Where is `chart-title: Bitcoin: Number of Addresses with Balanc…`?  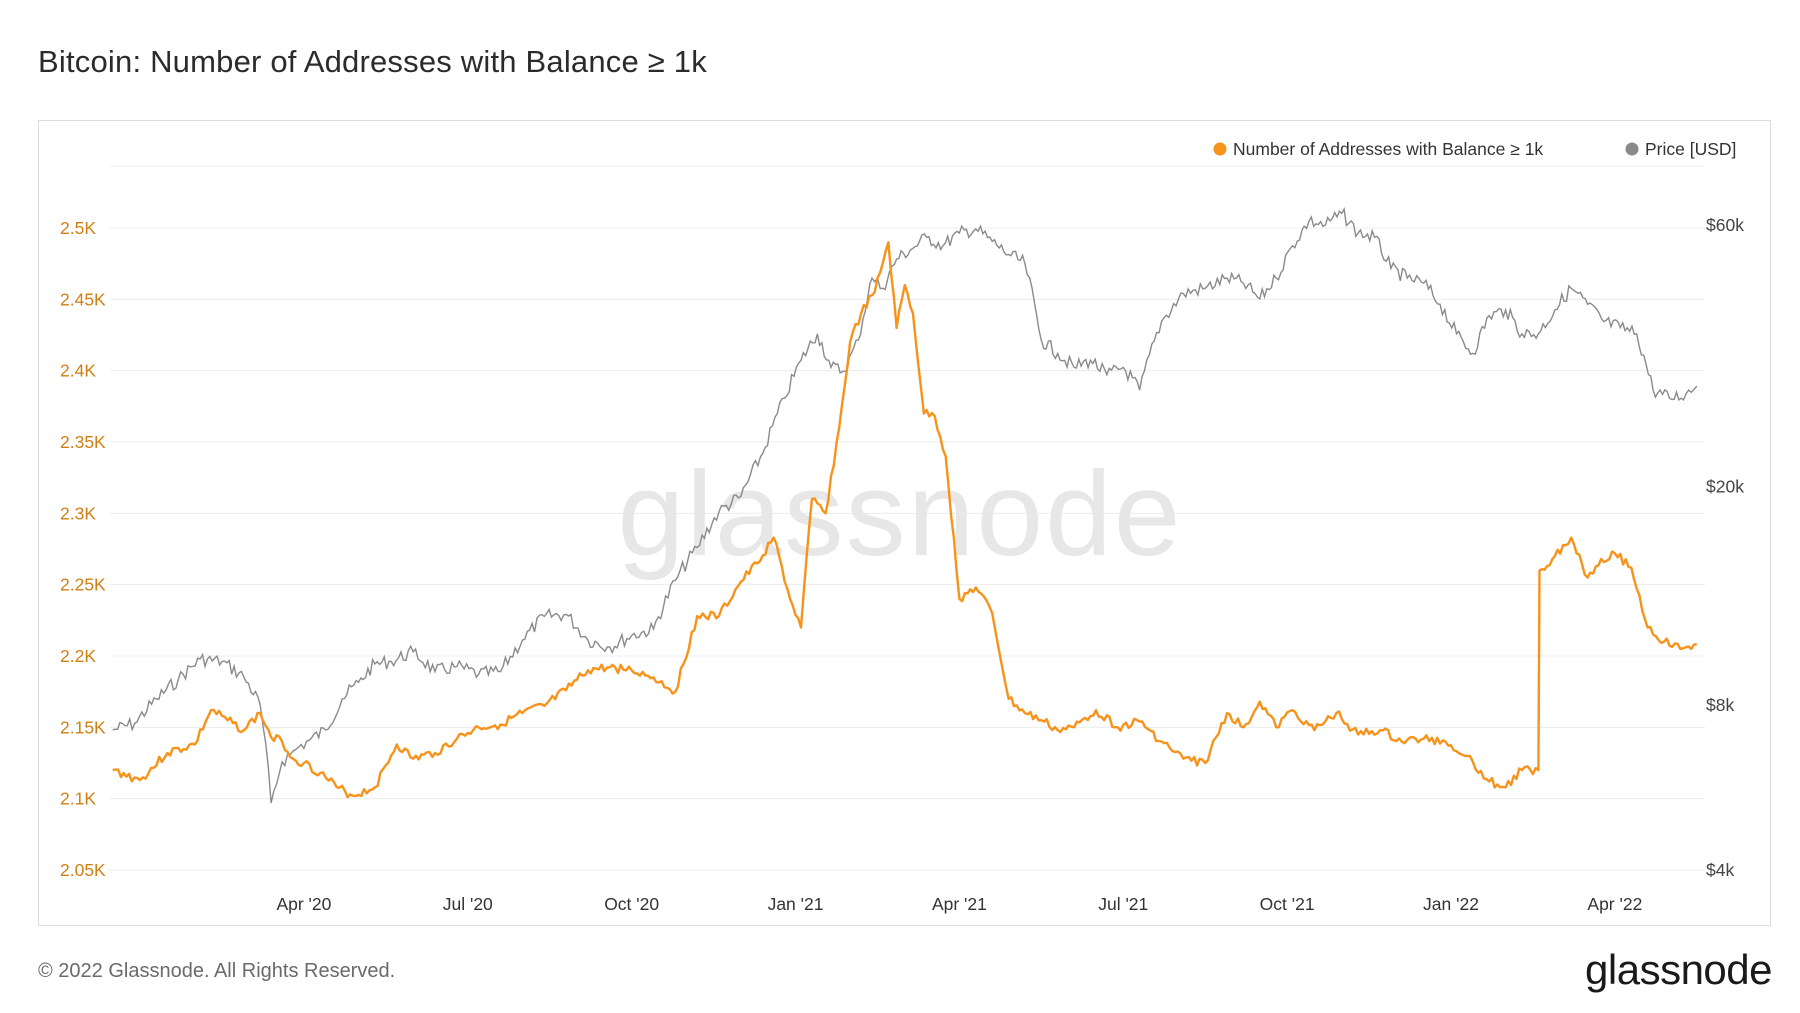
chart-title: Bitcoin: Number of Addresses with Balanc… is located at coordinates (372, 61).